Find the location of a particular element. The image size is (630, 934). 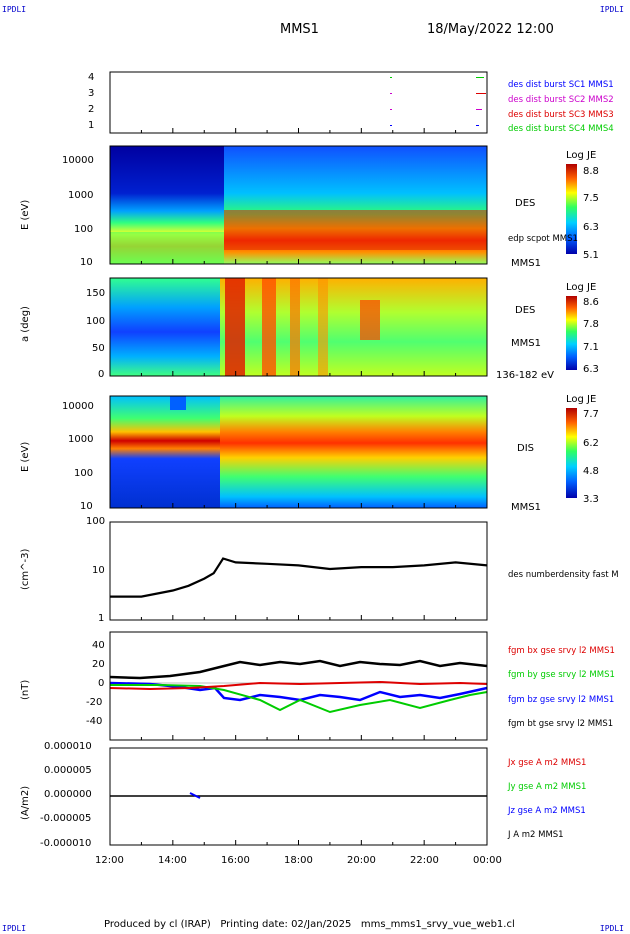

legend-jz: Jz gse A m2 MMS1 is located at coordinates (547, 811).